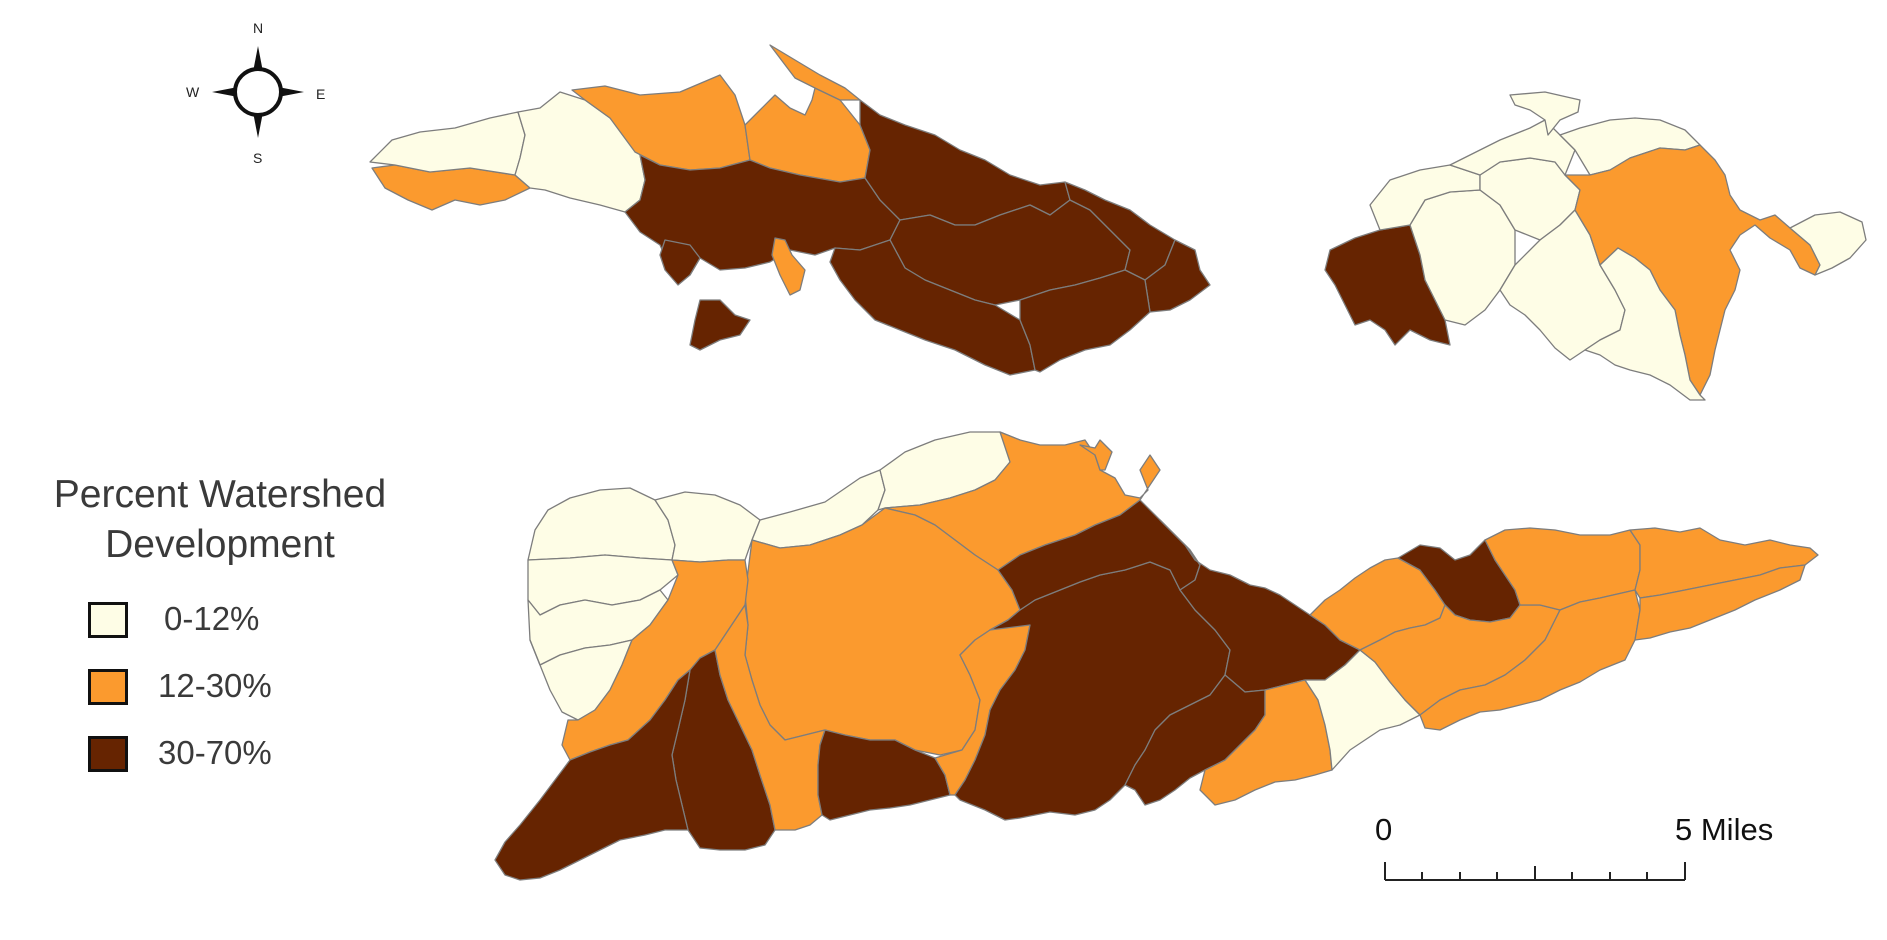 The width and height of the screenshot is (1887, 940). Describe the element at coordinates (108, 620) in the screenshot. I see `legend-swatch-low` at that location.